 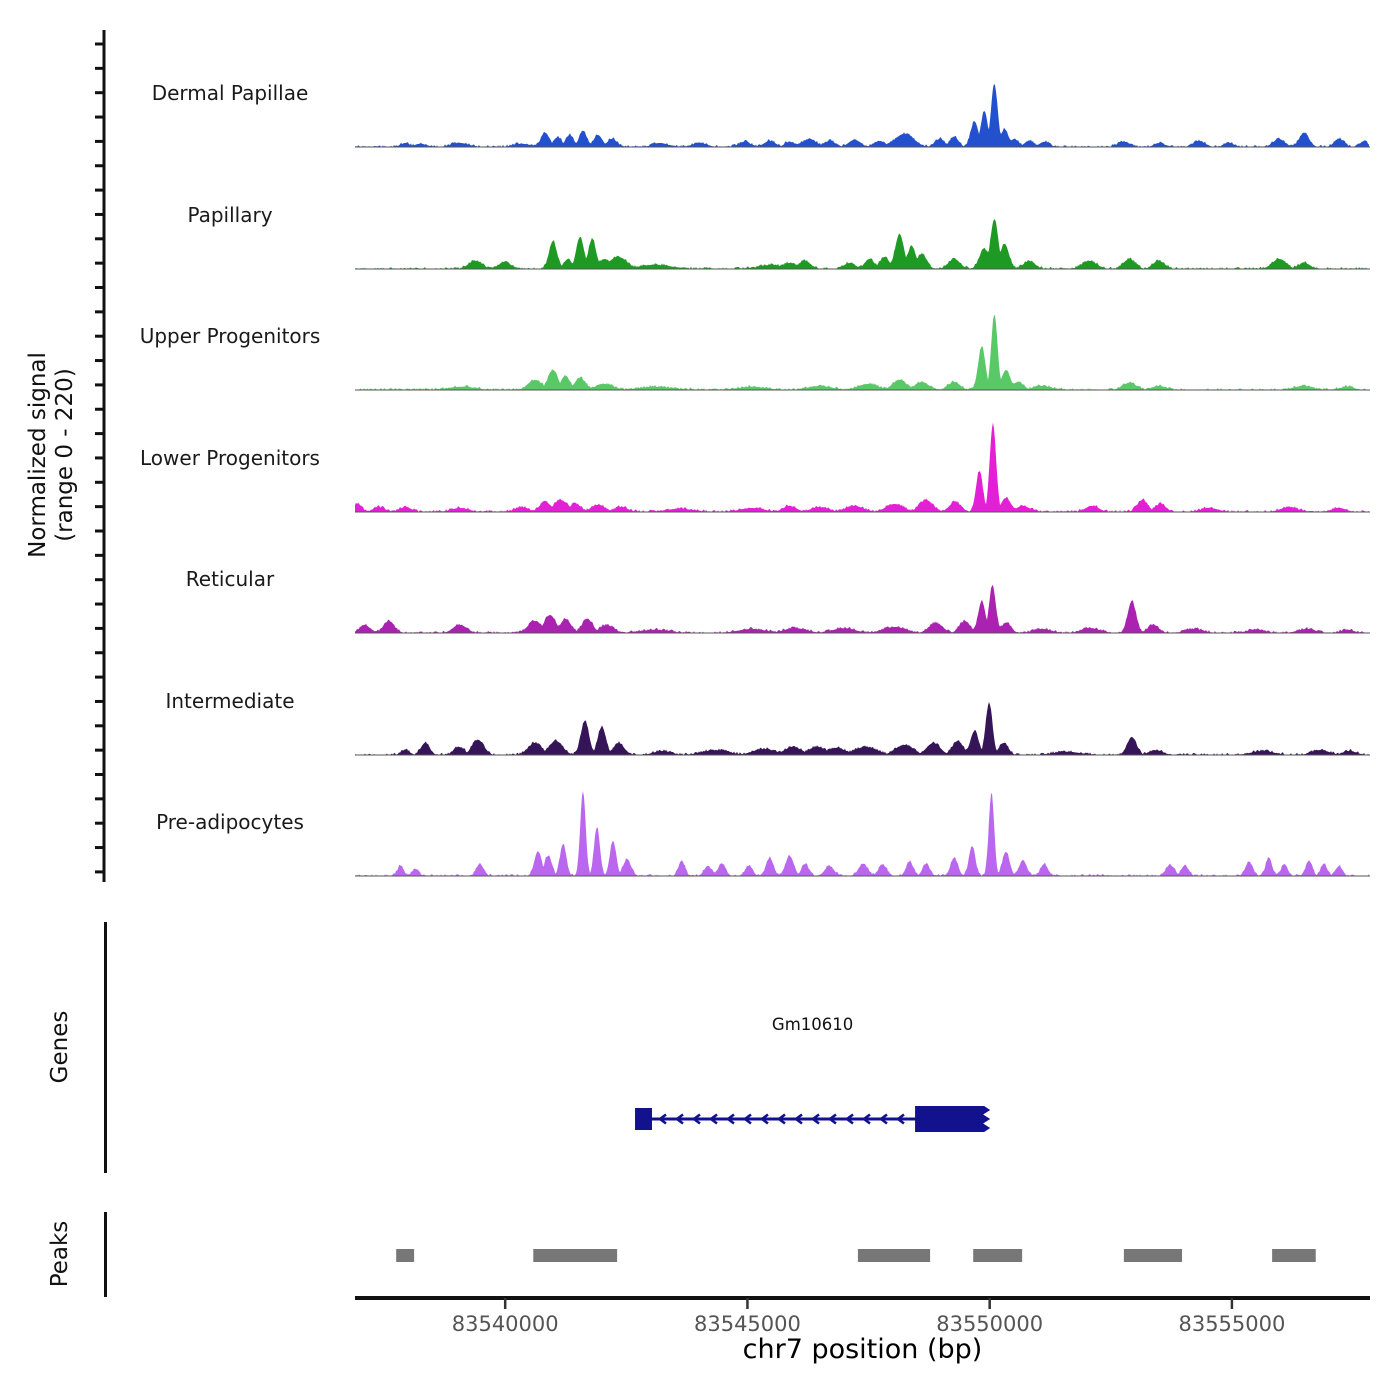 What do you see at coordinates (230, 93) in the screenshot?
I see `track-label-dermal-papillae: Dermal Papillae` at bounding box center [230, 93].